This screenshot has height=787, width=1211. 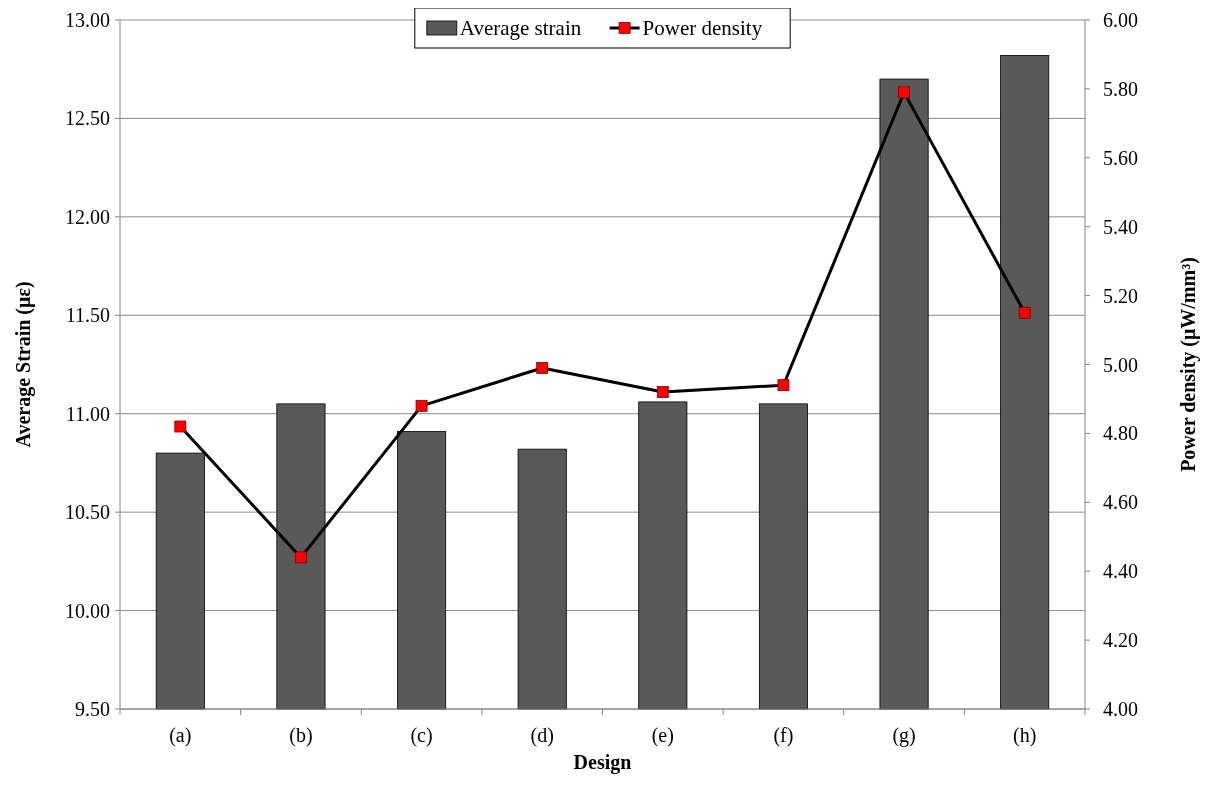 What do you see at coordinates (87, 118) in the screenshot?
I see `y-tick-label: 12.50` at bounding box center [87, 118].